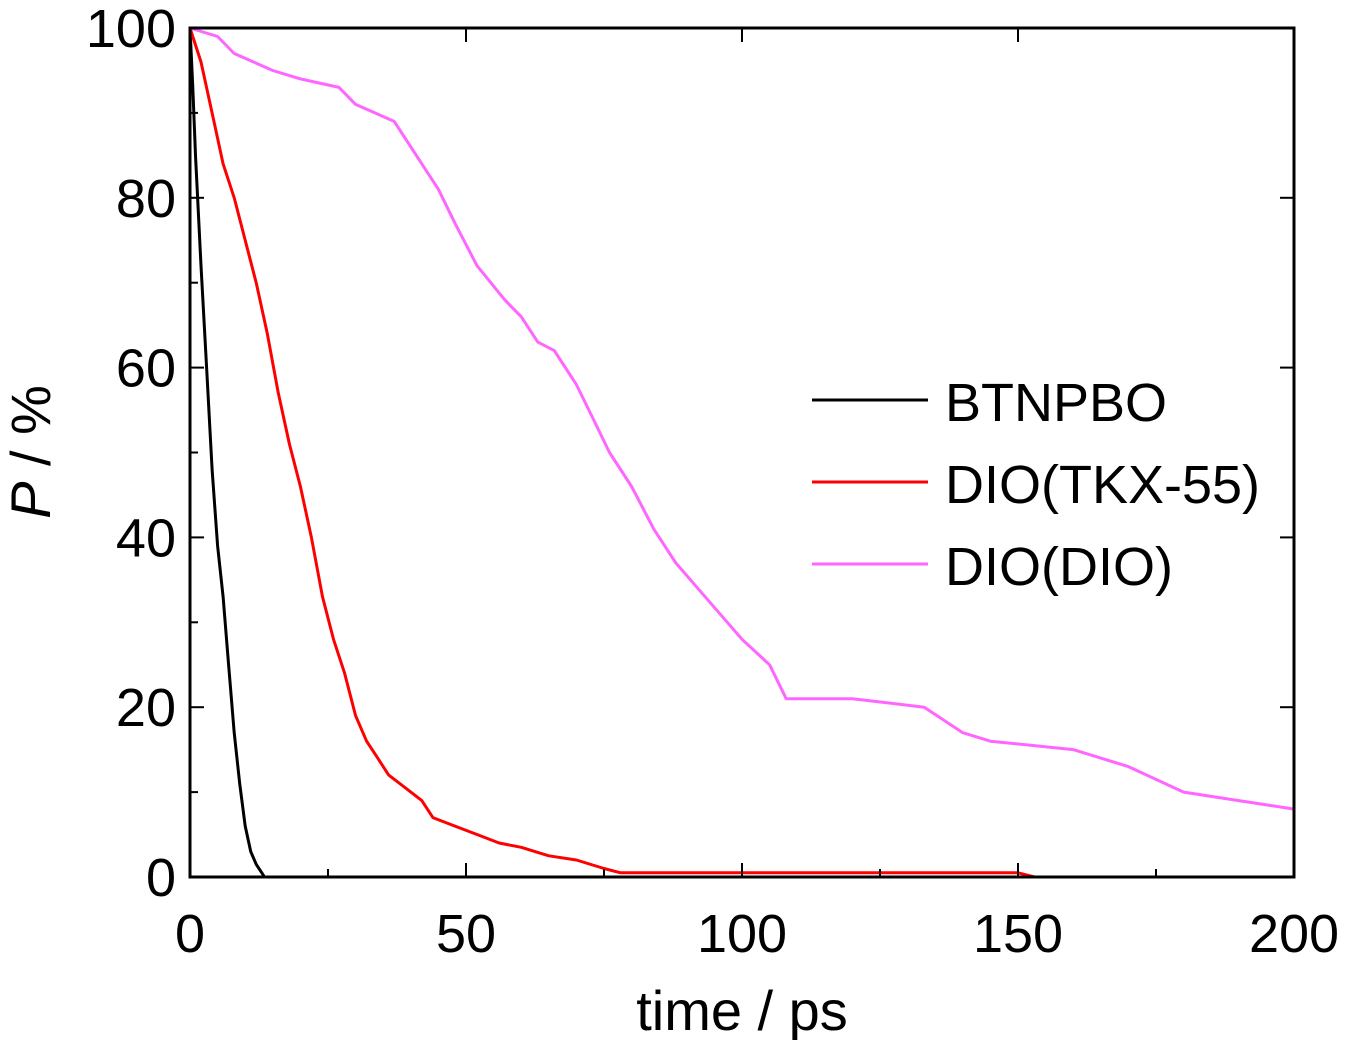 This screenshot has height=1040, width=1347. What do you see at coordinates (31, 500) in the screenshot?
I see `y-axis-title-symbol: P` at bounding box center [31, 500].